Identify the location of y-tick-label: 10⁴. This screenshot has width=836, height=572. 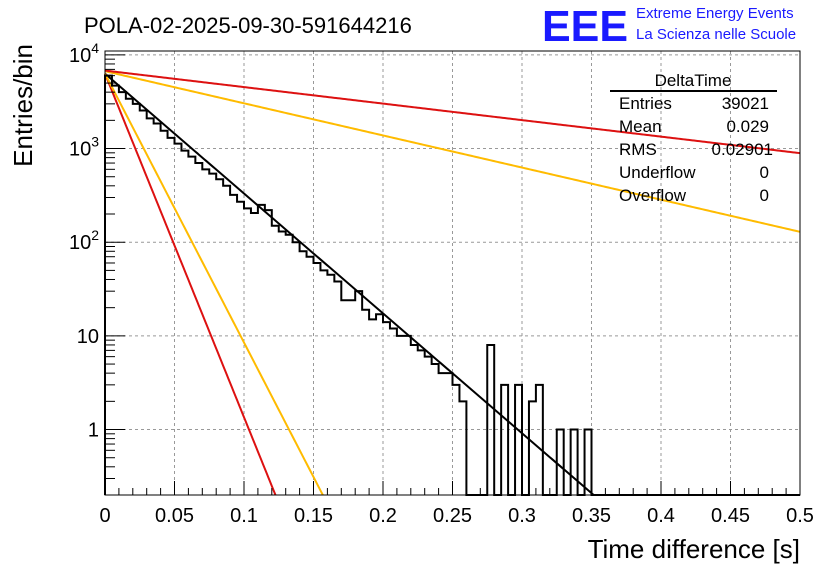
(84, 53).